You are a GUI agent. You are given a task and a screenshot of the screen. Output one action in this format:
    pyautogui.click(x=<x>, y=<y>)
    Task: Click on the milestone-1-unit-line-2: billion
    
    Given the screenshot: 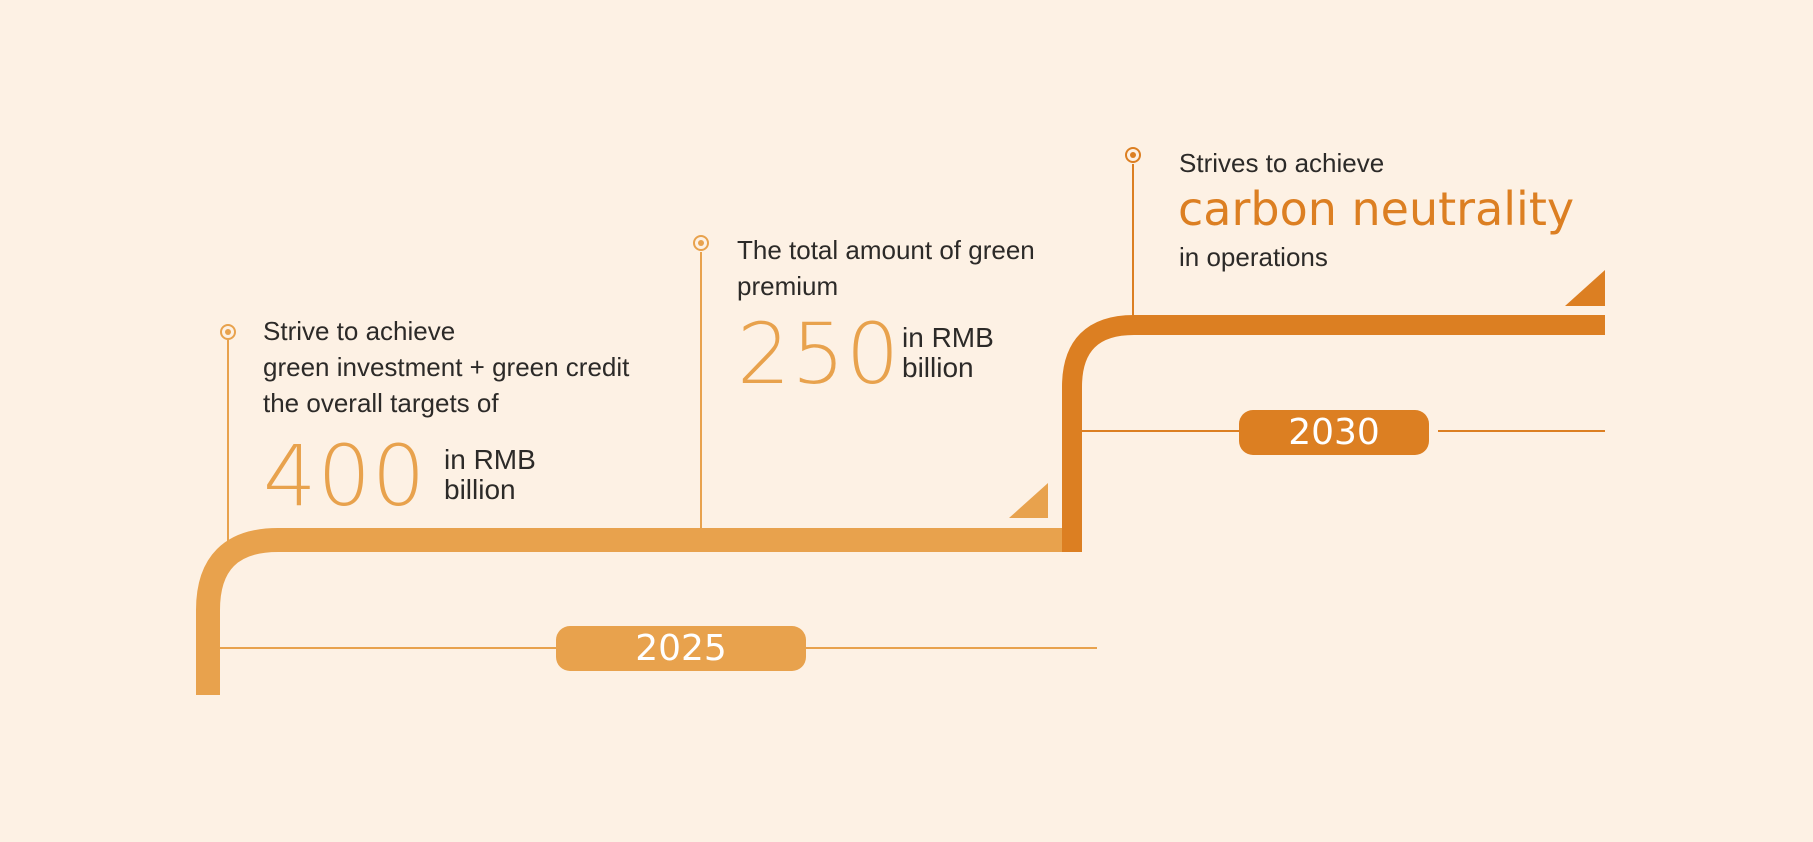 What is the action you would take?
    pyautogui.click(x=480, y=489)
    